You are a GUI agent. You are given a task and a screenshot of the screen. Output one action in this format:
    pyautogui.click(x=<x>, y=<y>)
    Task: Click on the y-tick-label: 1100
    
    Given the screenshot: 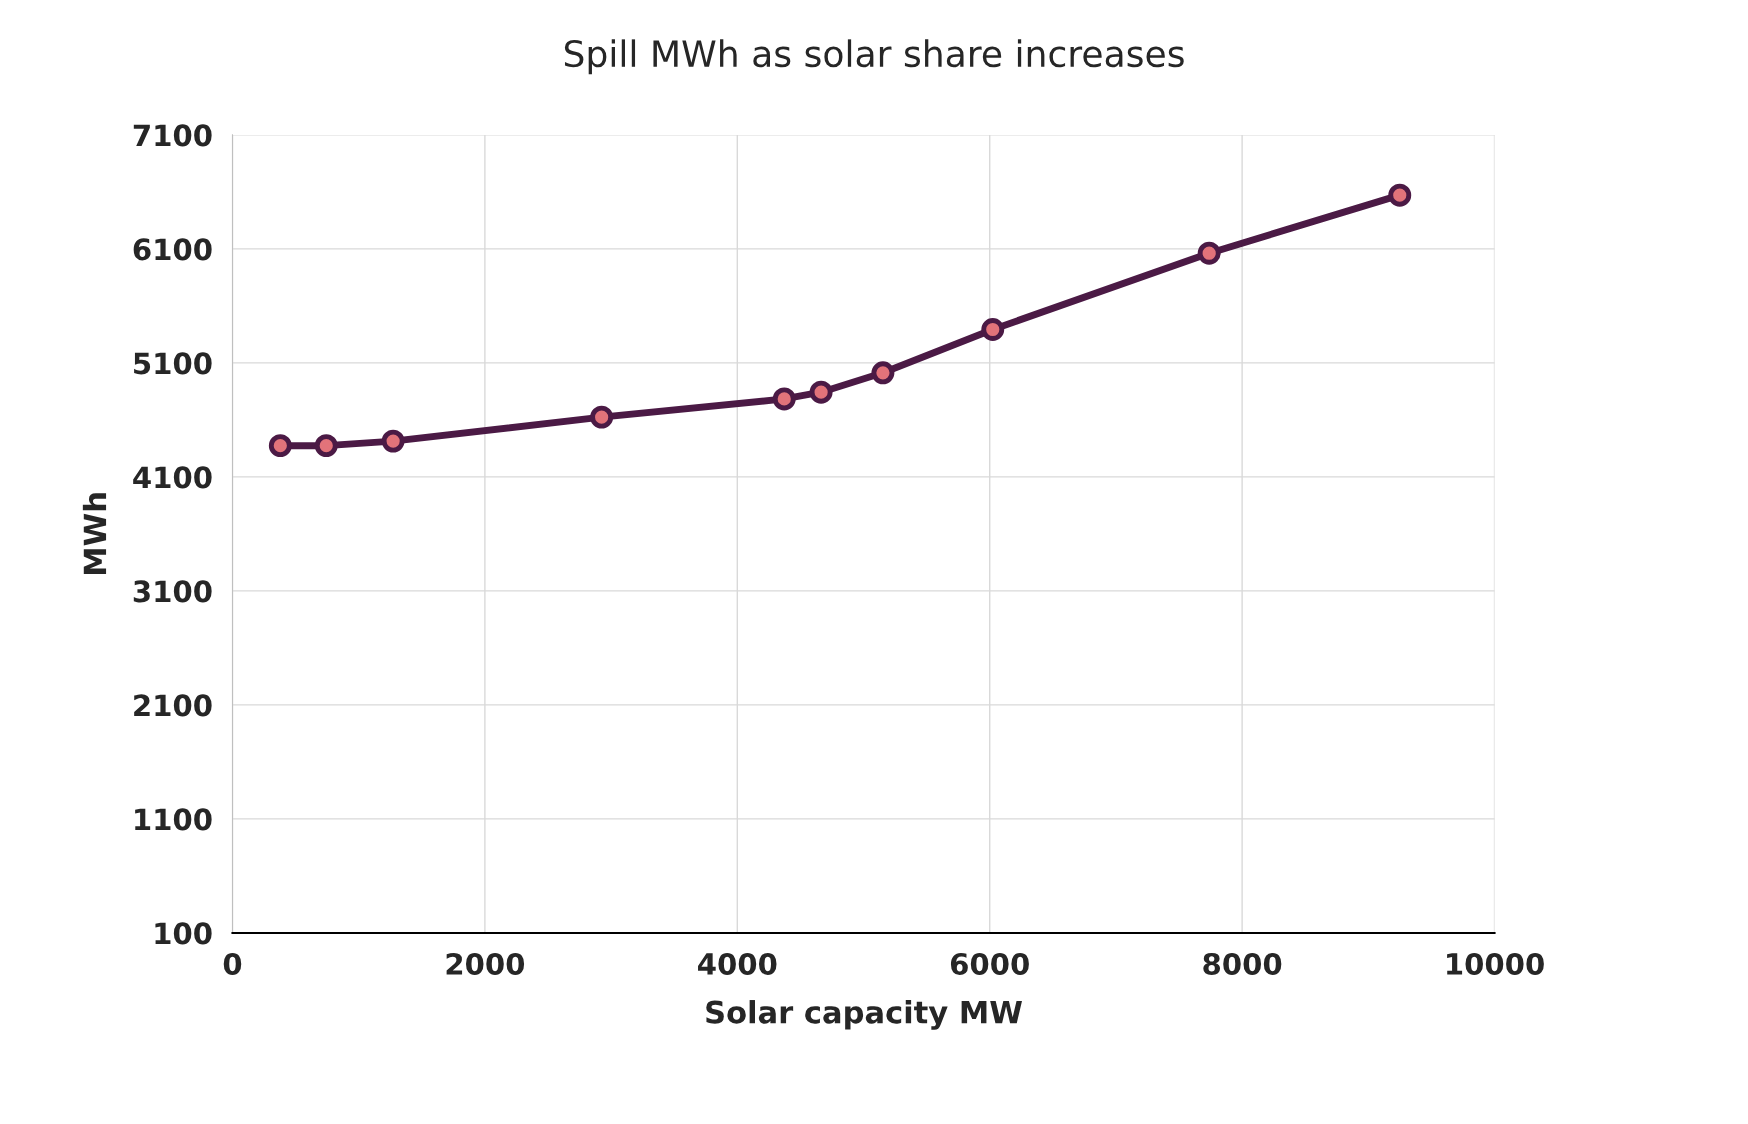 What is the action you would take?
    pyautogui.click(x=173, y=819)
    